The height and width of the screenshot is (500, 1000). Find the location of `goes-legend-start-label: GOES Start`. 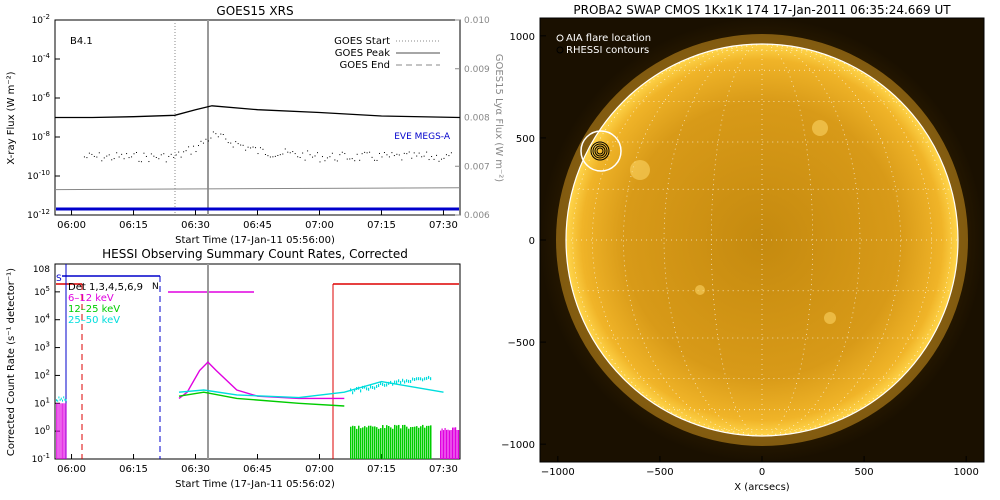

goes-legend-start-label: GOES Start is located at coordinates (362, 41).